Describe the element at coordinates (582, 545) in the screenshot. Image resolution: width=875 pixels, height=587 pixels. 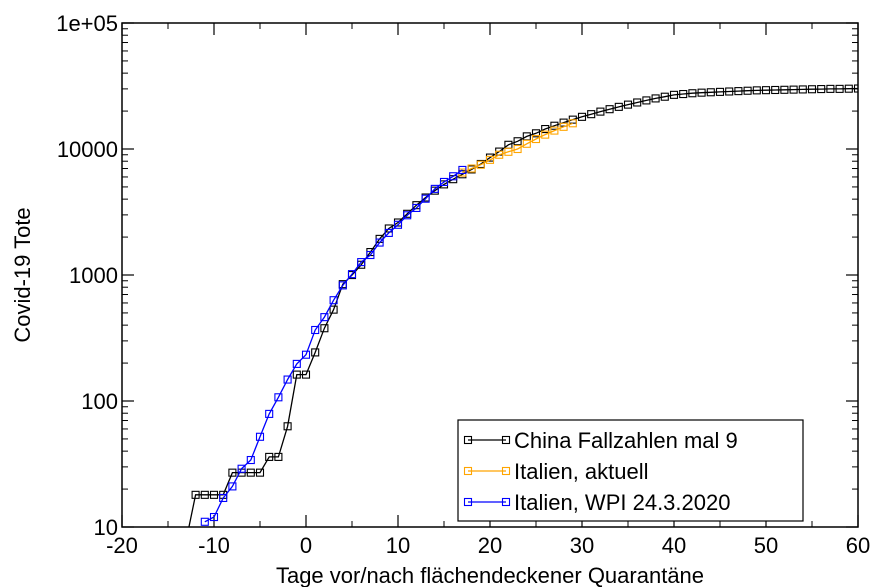
I see `x-tick-label: 30` at that location.